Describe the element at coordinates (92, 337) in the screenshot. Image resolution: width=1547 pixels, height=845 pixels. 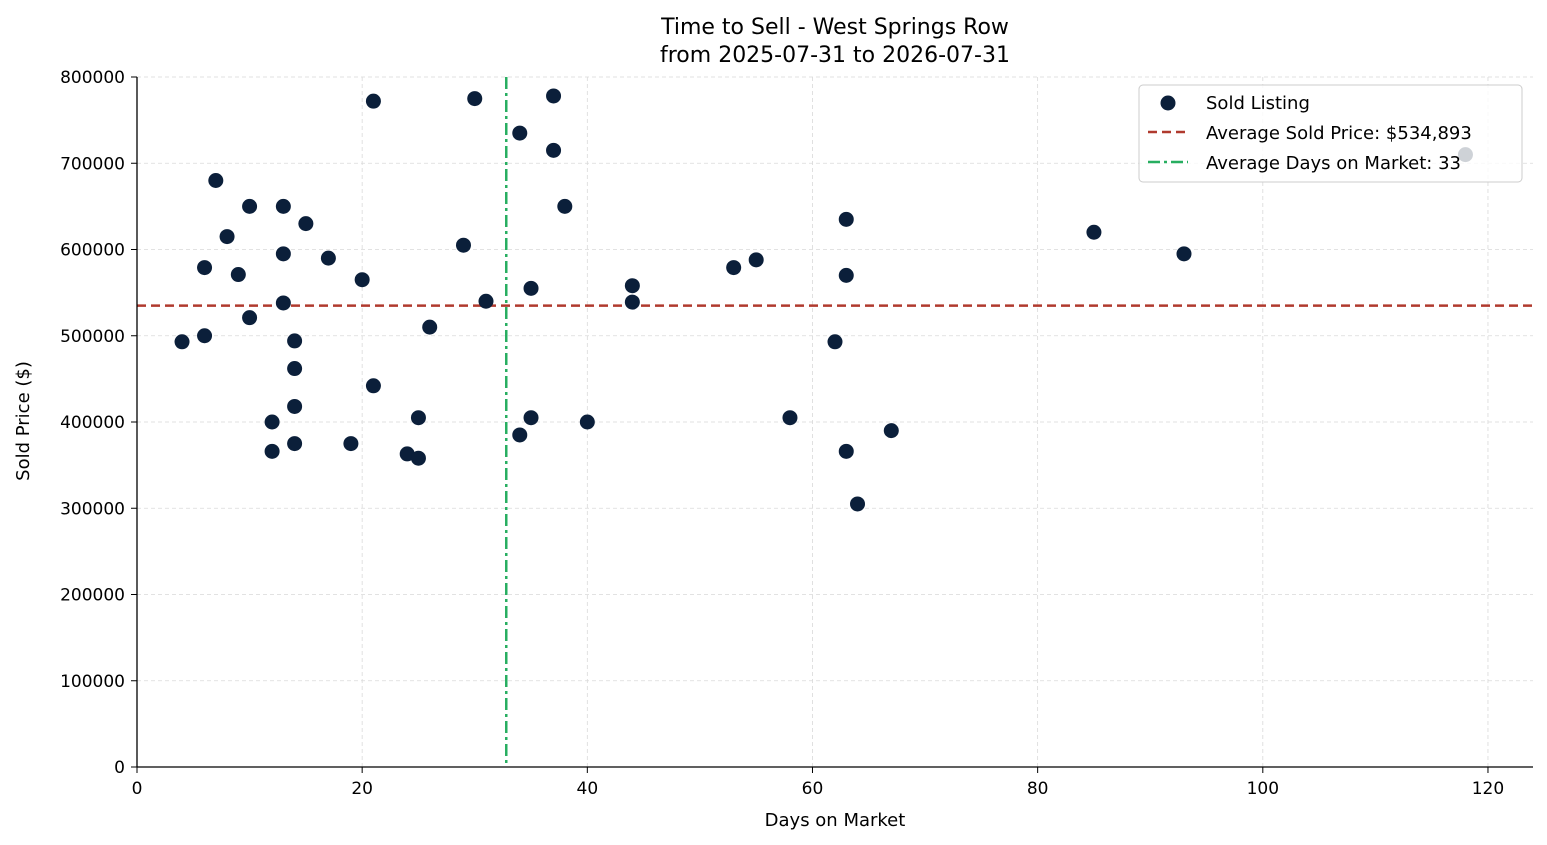
I see `y-tick-label: 500000` at that location.